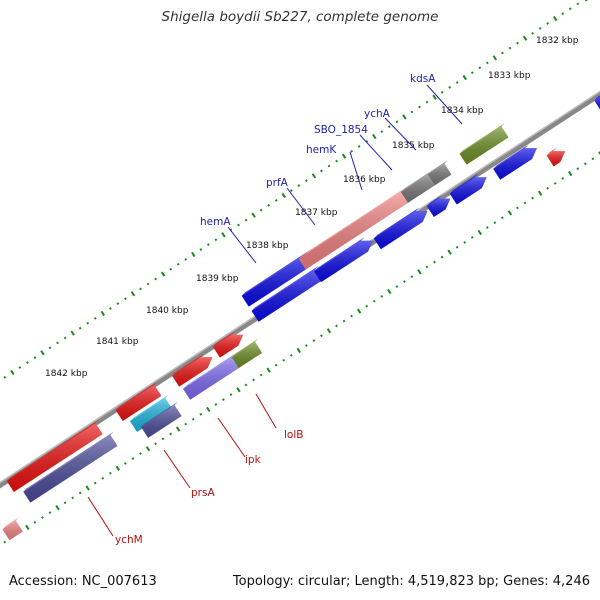 This screenshot has width=600, height=600. I want to click on kbp-label: 1835 kbp, so click(413, 146).